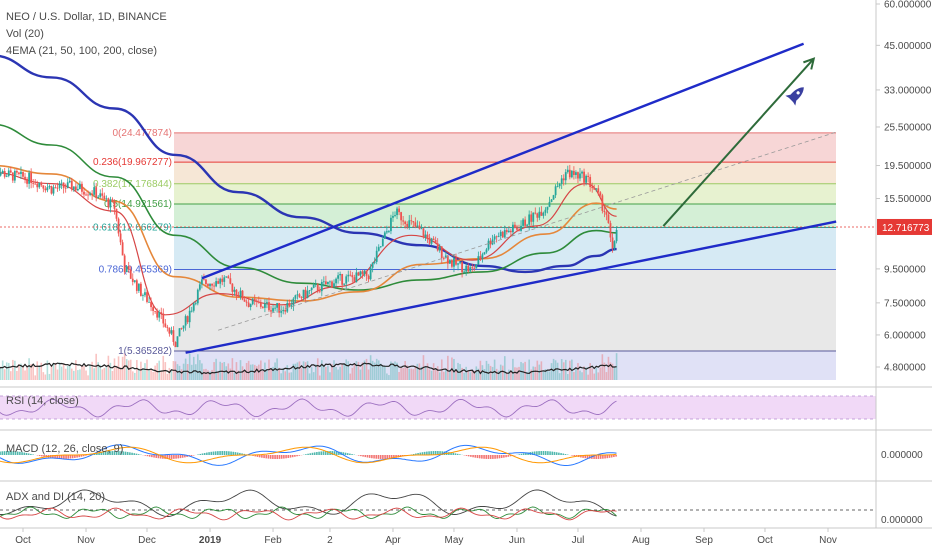 The width and height of the screenshot is (932, 550). I want to click on target-arrow-head, so click(809, 63).